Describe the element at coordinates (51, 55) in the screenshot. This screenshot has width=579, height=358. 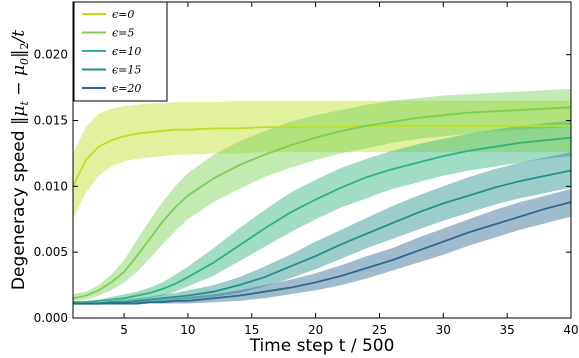
I see `y-tick-label: 0.020` at that location.